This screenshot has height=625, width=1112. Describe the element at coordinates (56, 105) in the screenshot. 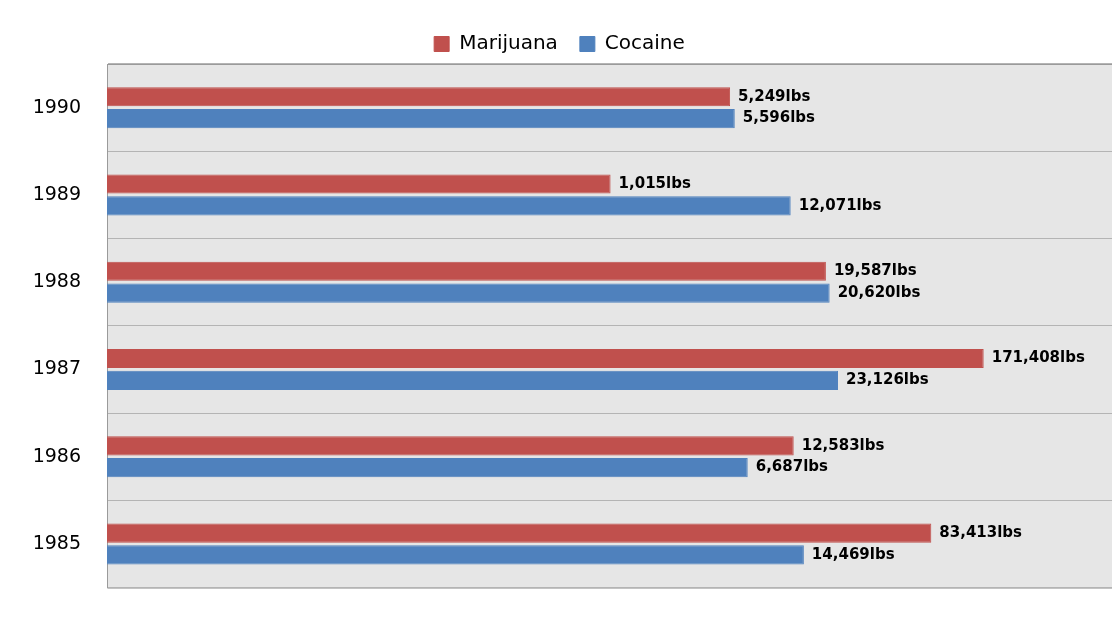

I see `y-tick-label: 1990` at that location.